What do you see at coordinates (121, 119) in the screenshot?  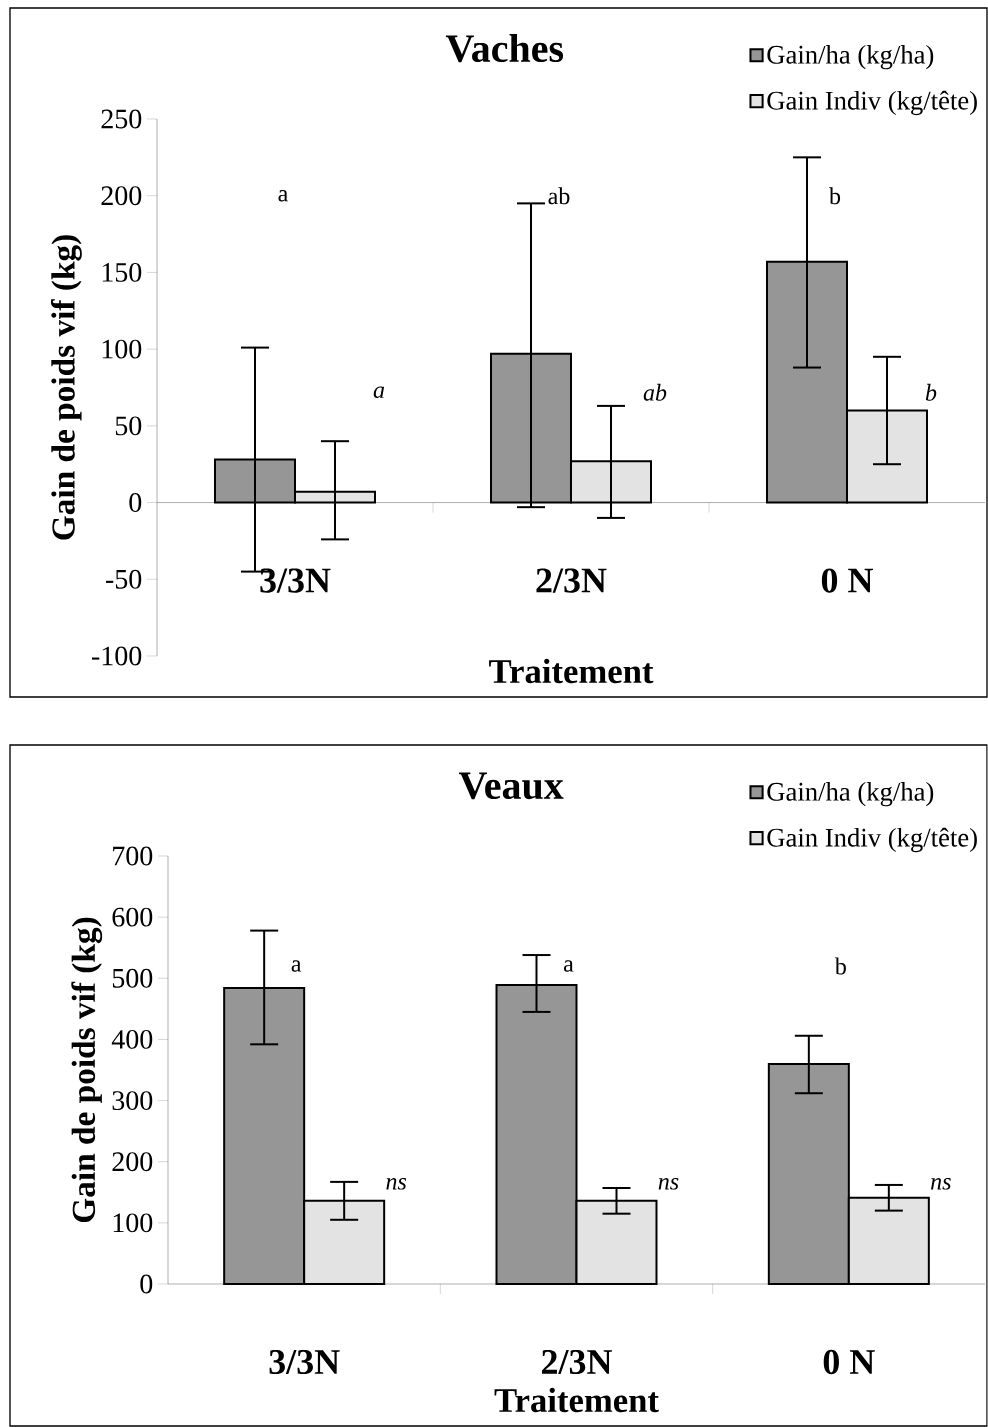 I see `y-tick-label: 250` at bounding box center [121, 119].